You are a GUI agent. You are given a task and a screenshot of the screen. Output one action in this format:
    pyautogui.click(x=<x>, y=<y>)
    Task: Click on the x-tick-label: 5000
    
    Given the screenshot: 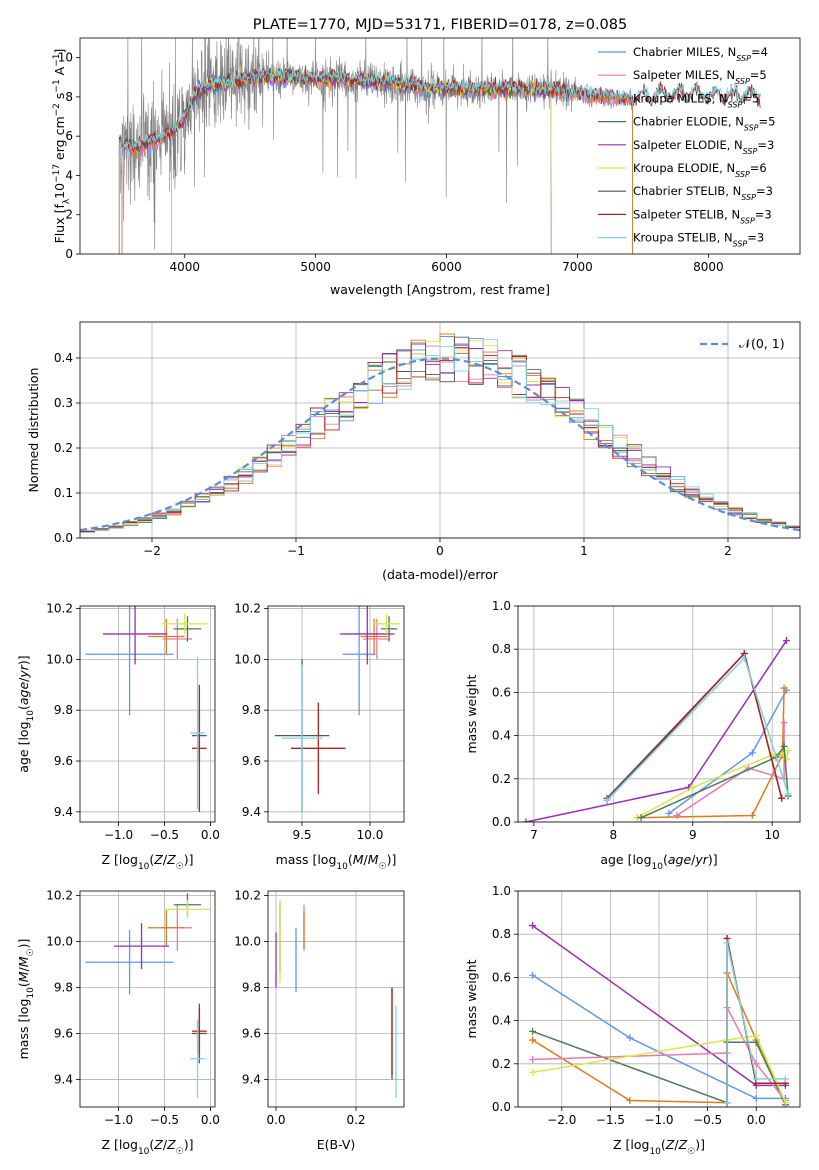 What is the action you would take?
    pyautogui.click(x=315, y=267)
    